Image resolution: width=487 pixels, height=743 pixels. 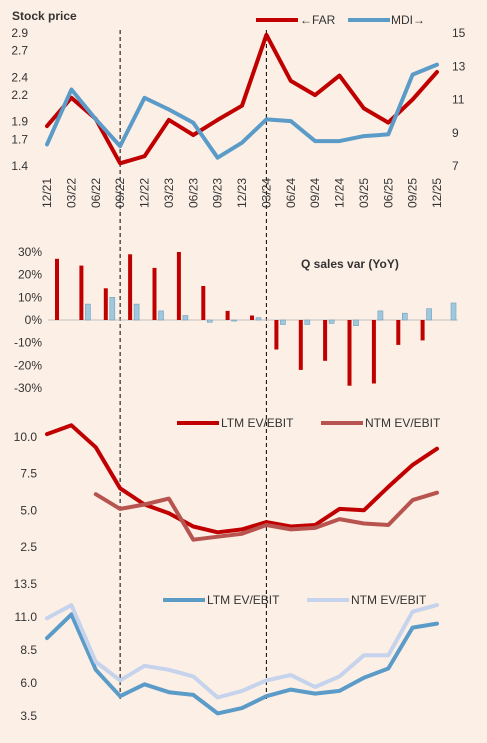 What do you see at coordinates (34, 320) in the screenshot?
I see `sales-y-tick-label: 0%` at bounding box center [34, 320].